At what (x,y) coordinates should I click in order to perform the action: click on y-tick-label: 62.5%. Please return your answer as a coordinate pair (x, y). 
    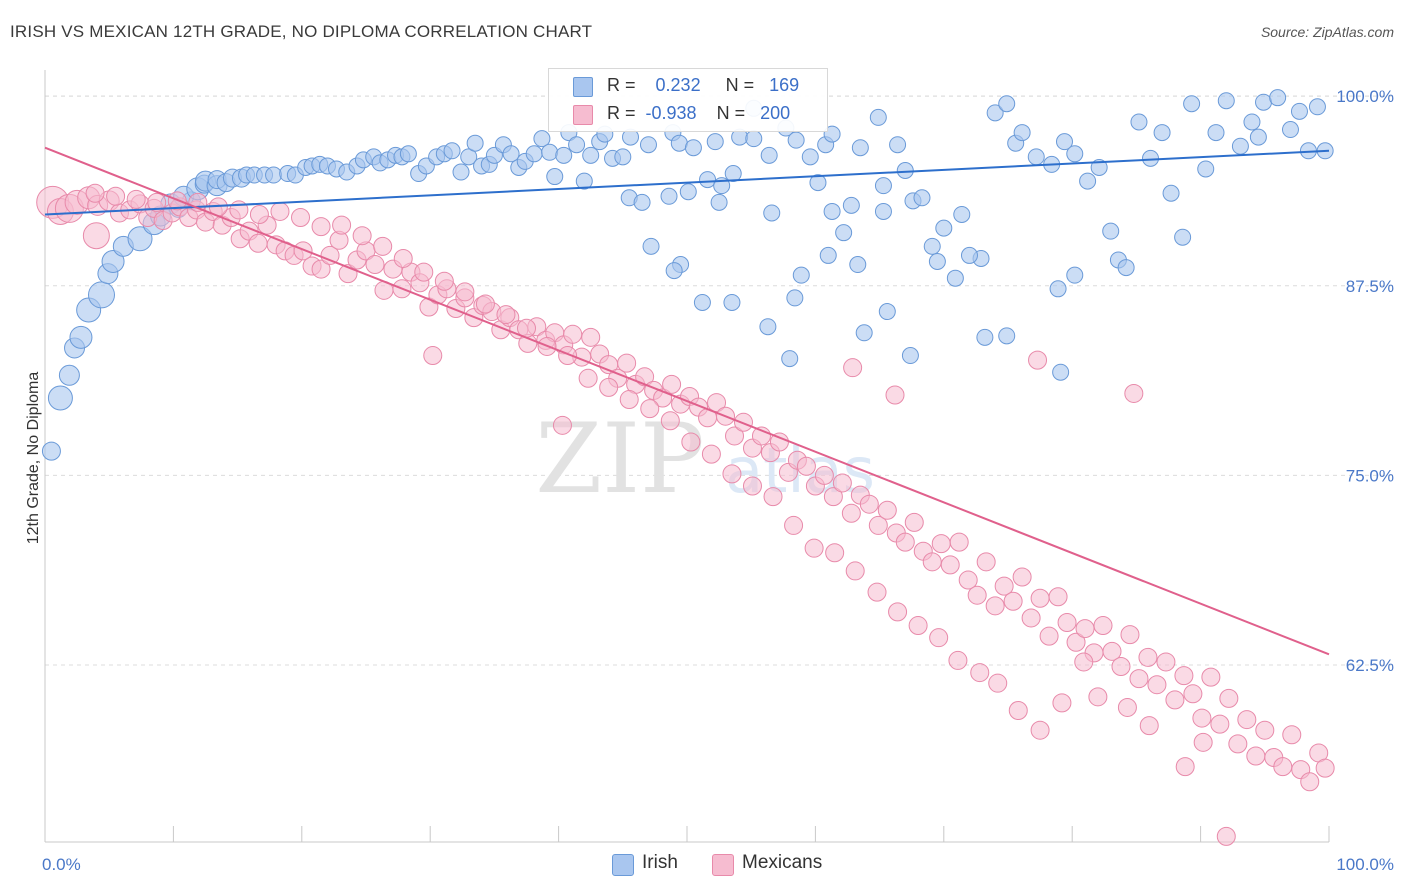
    Looking at the image, I should click on (1370, 665).